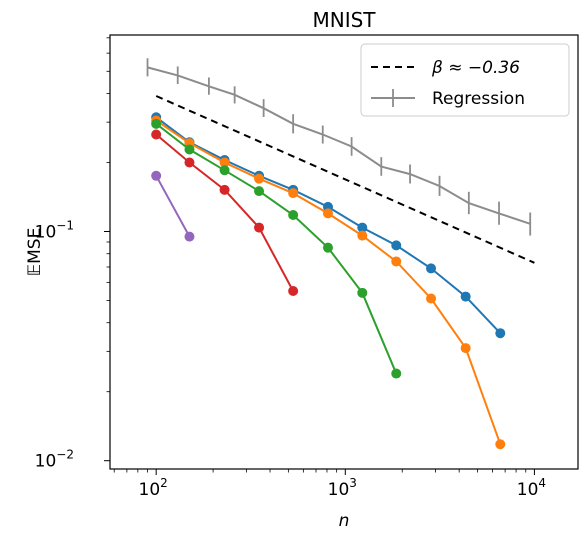 The height and width of the screenshot is (539, 588). I want to click on chart-title: MNIST, so click(344, 20).